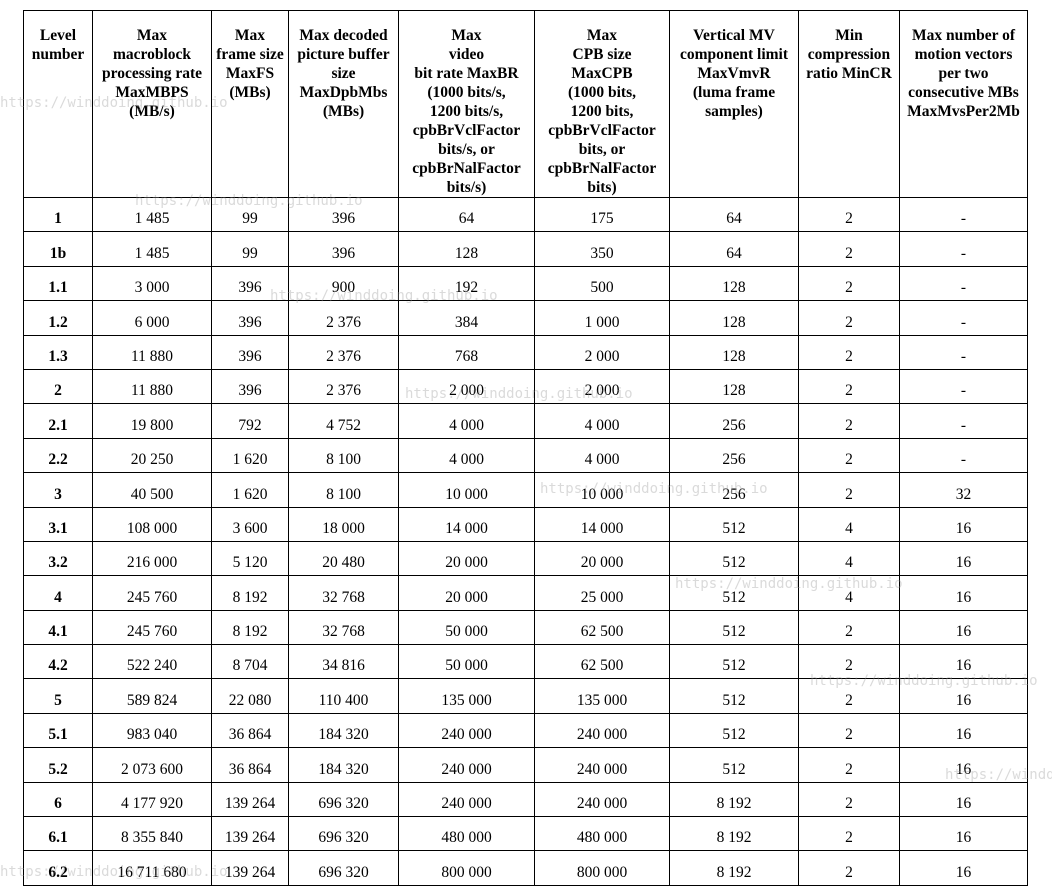 The height and width of the screenshot is (889, 1052). What do you see at coordinates (58, 455) in the screenshot?
I see `level-cell: 2.2` at bounding box center [58, 455].